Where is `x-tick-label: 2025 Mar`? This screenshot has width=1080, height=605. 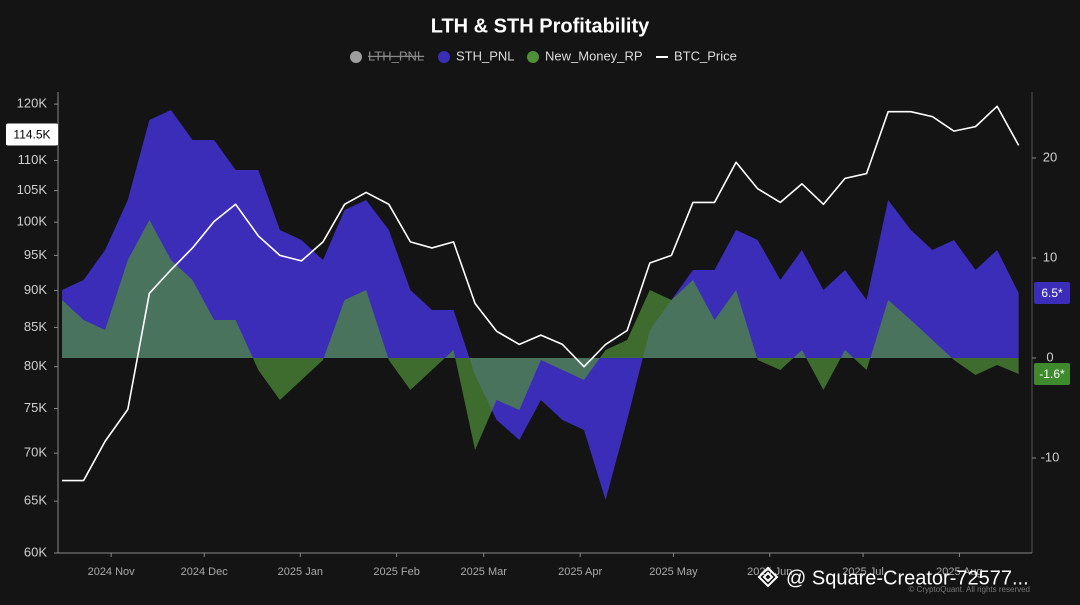
x-tick-label: 2025 Mar is located at coordinates (483, 572).